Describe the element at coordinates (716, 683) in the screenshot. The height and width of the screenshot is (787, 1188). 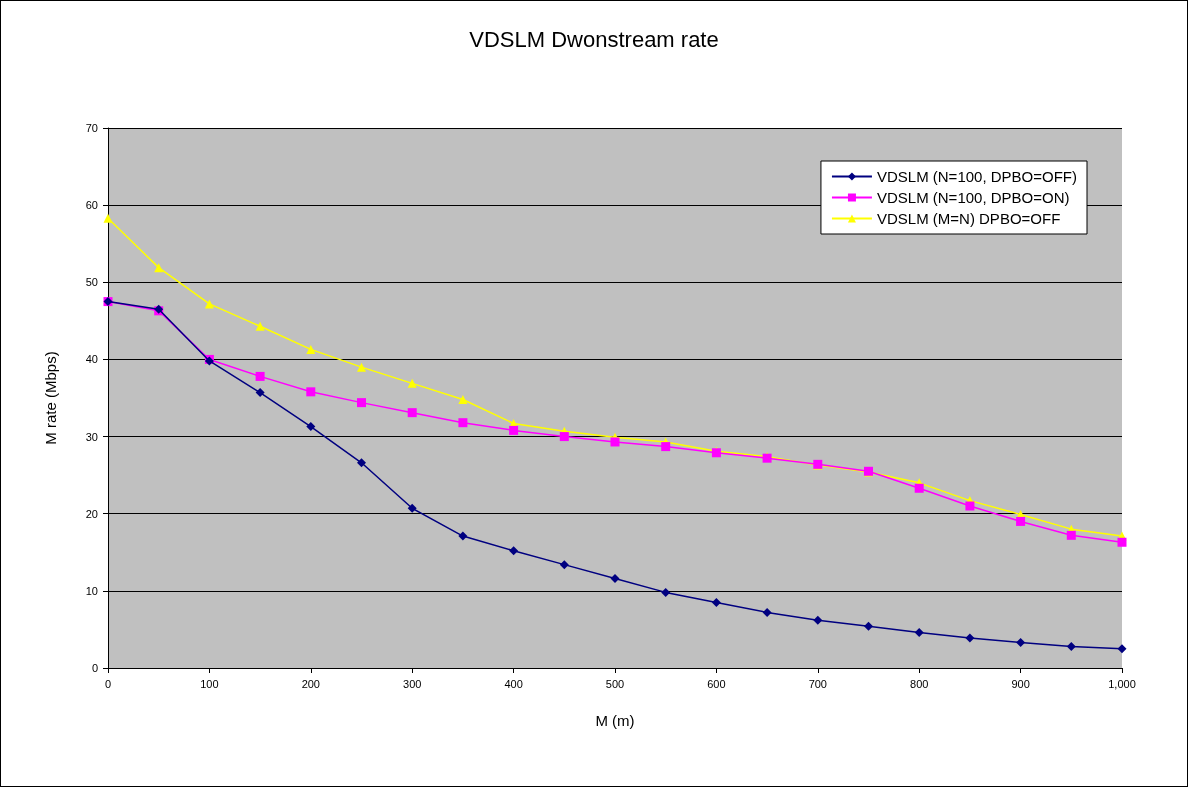
I see `x-tick-label: 600` at that location.